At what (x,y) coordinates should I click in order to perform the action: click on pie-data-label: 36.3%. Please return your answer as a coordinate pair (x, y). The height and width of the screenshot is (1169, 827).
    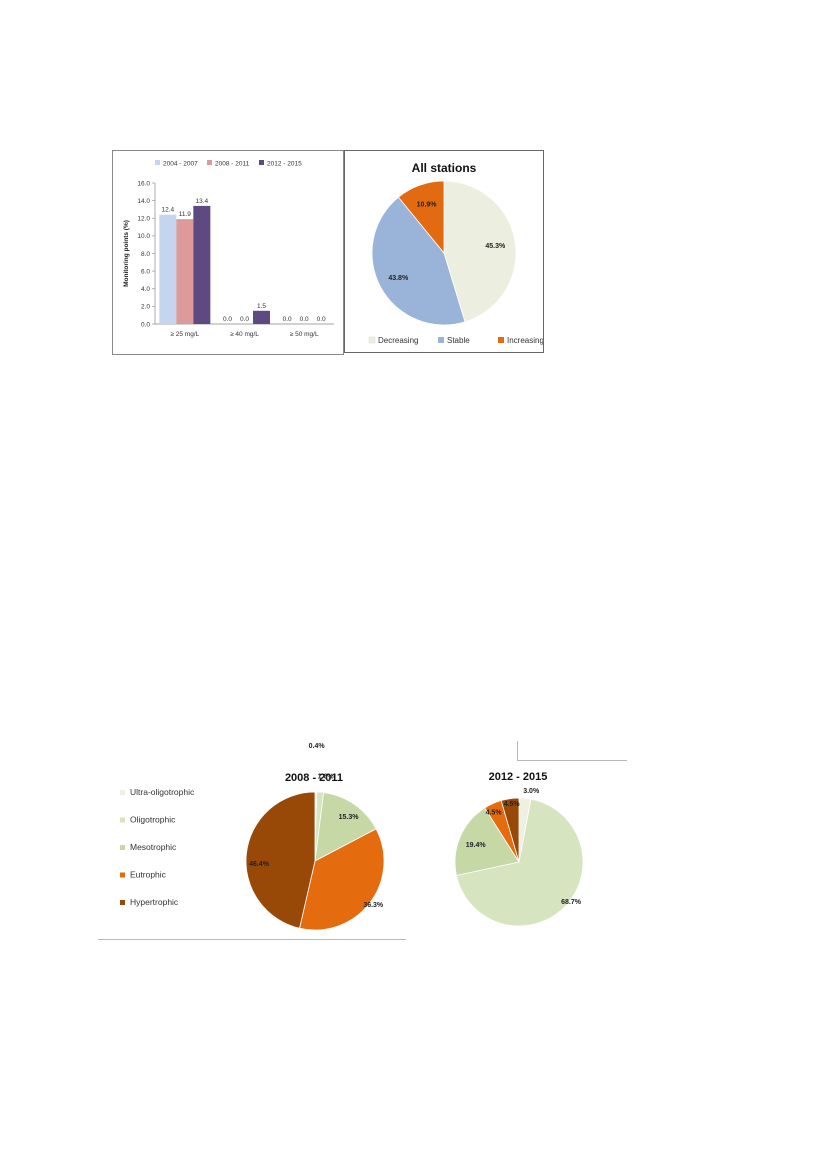
    Looking at the image, I should click on (373, 905).